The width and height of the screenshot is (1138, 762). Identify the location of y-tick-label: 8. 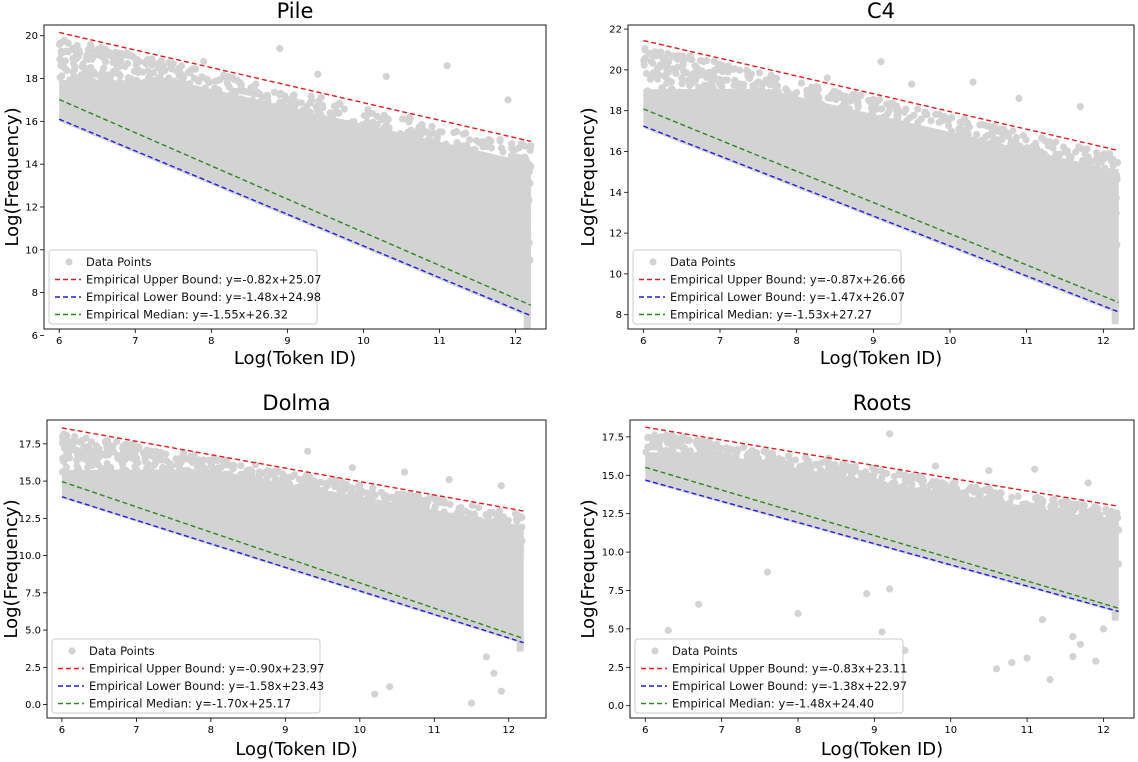
(35, 293).